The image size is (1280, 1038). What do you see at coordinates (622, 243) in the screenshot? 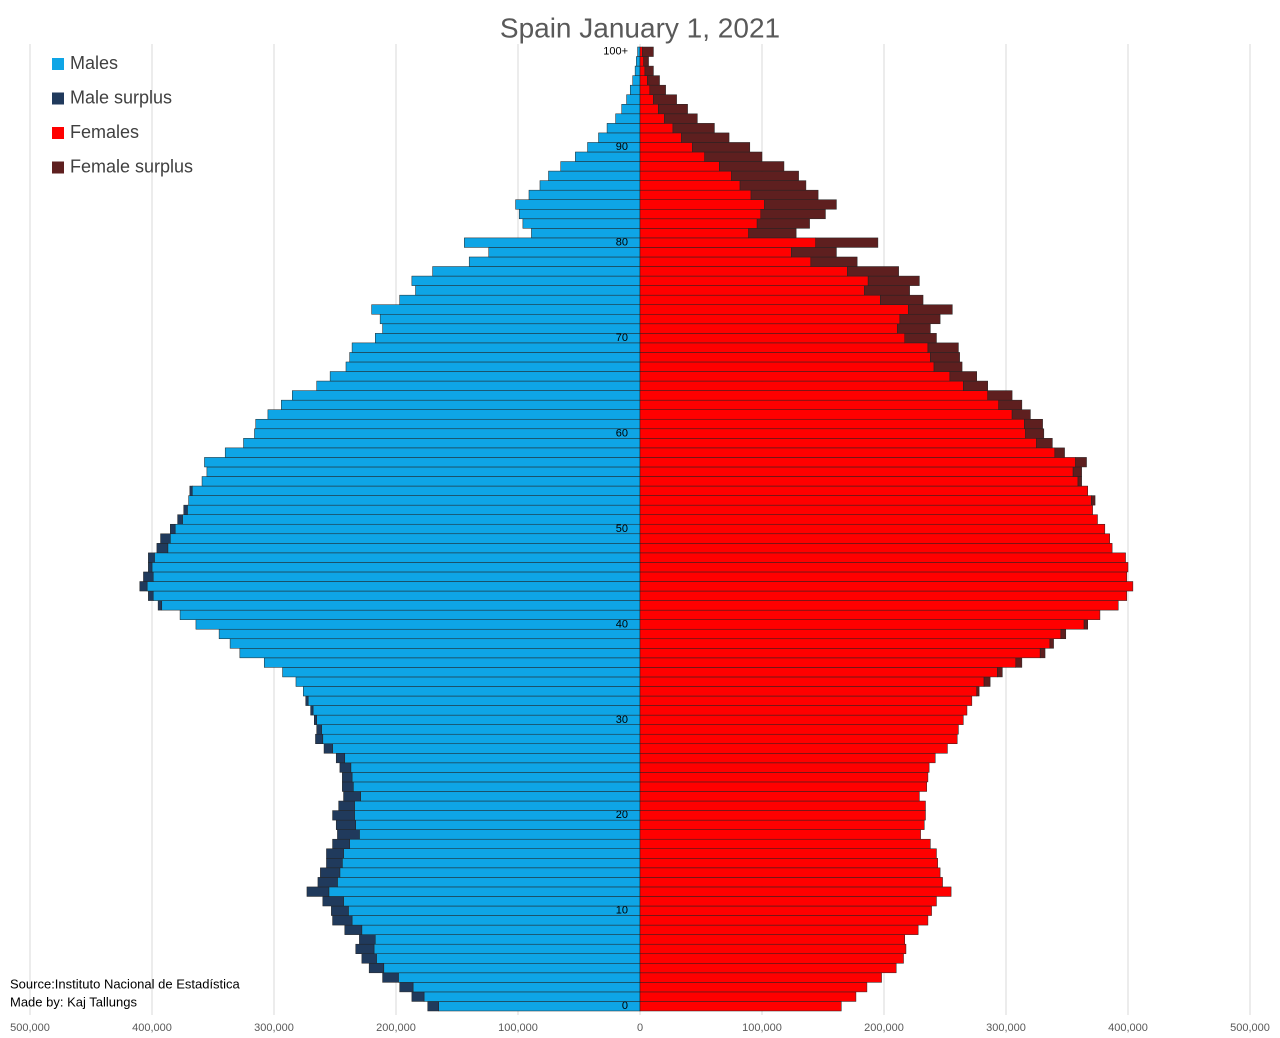
I see `y-tick-label: 80` at bounding box center [622, 243].